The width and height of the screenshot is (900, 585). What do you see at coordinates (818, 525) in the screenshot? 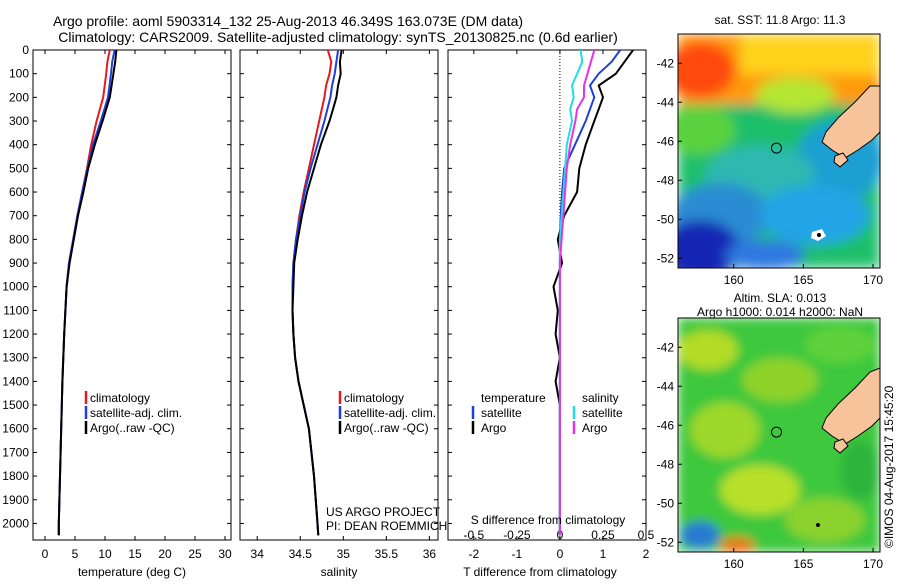
I see `sla-island-marker` at bounding box center [818, 525].